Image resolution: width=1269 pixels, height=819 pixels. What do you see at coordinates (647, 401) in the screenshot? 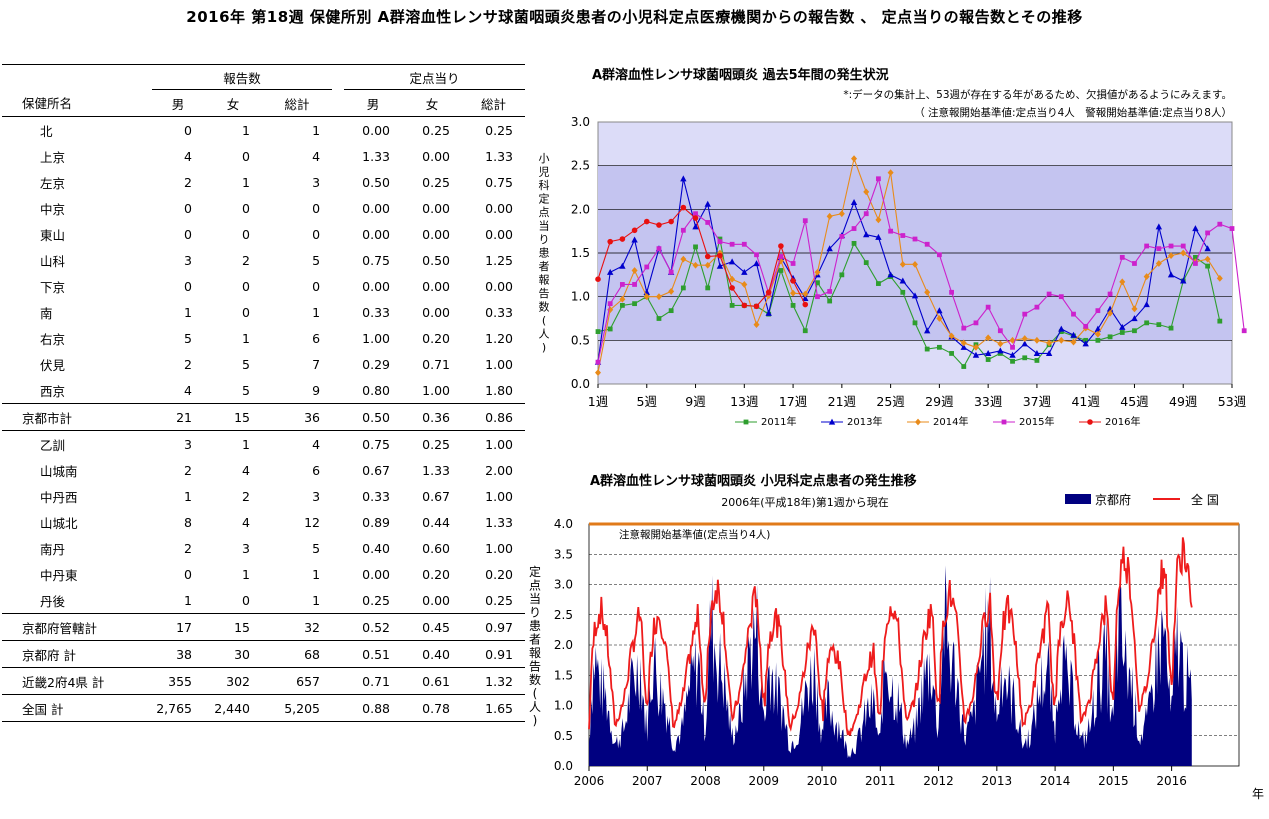
I see `x-tick-label: 5週` at bounding box center [647, 401].